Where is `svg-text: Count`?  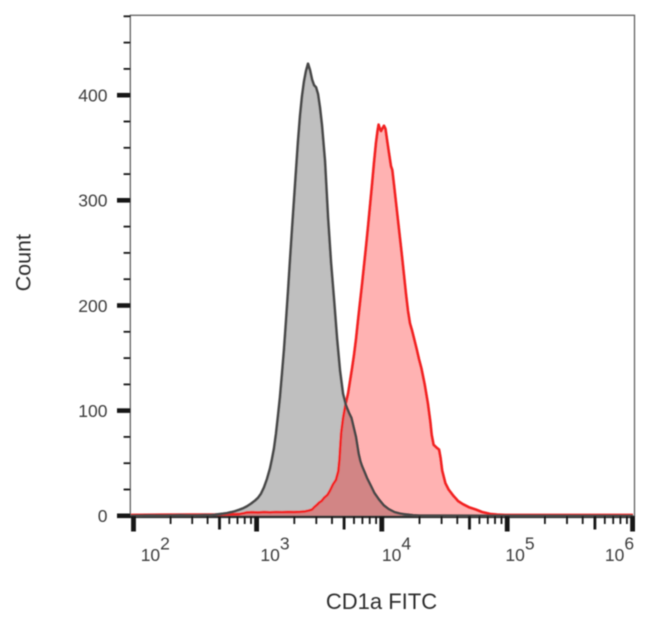
svg-text: Count is located at coordinates (24, 262).